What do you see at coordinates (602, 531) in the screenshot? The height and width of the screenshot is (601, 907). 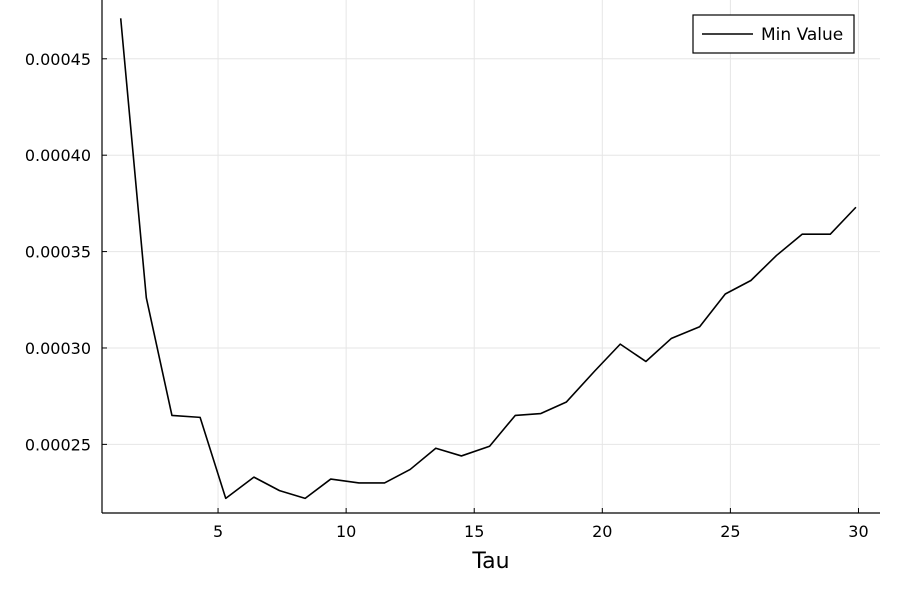 I see `x-tick-label: 20` at bounding box center [602, 531].